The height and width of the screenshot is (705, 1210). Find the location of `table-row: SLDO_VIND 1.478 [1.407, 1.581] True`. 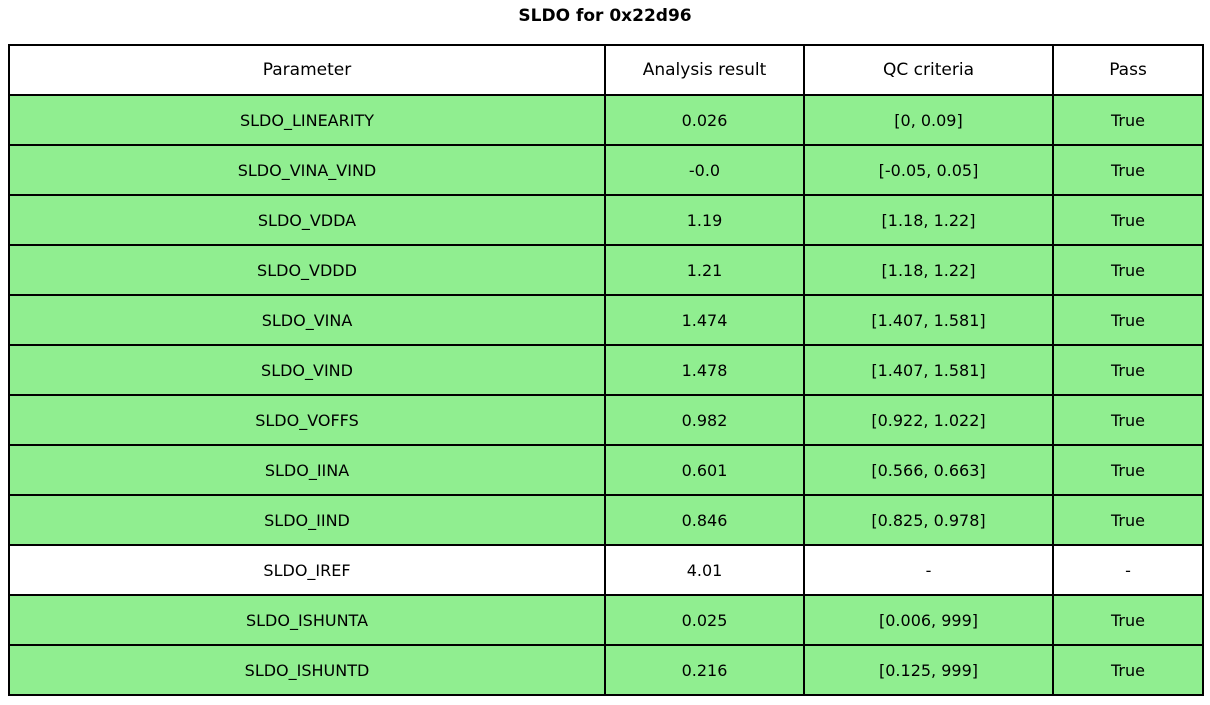

table-row: SLDO_VIND 1.478 [1.407, 1.581] True is located at coordinates (606, 370).